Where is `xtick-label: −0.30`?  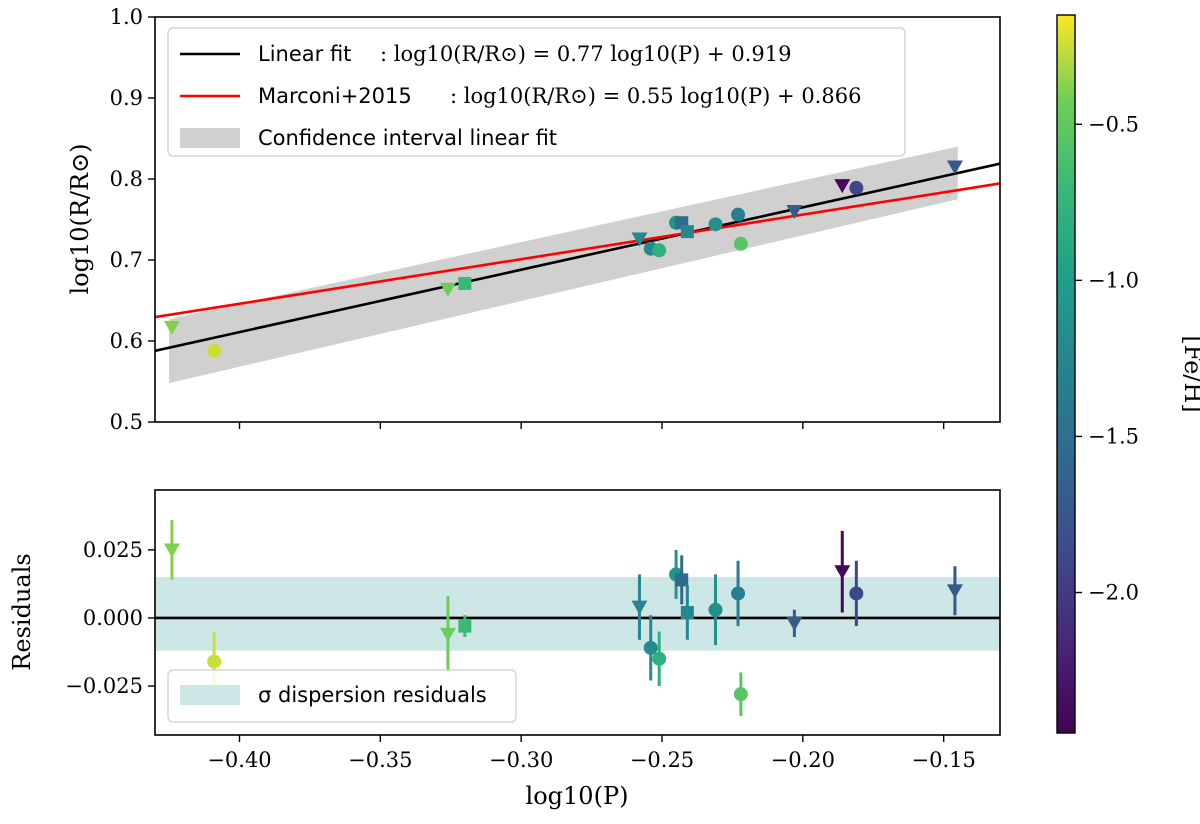 xtick-label: −0.30 is located at coordinates (521, 760).